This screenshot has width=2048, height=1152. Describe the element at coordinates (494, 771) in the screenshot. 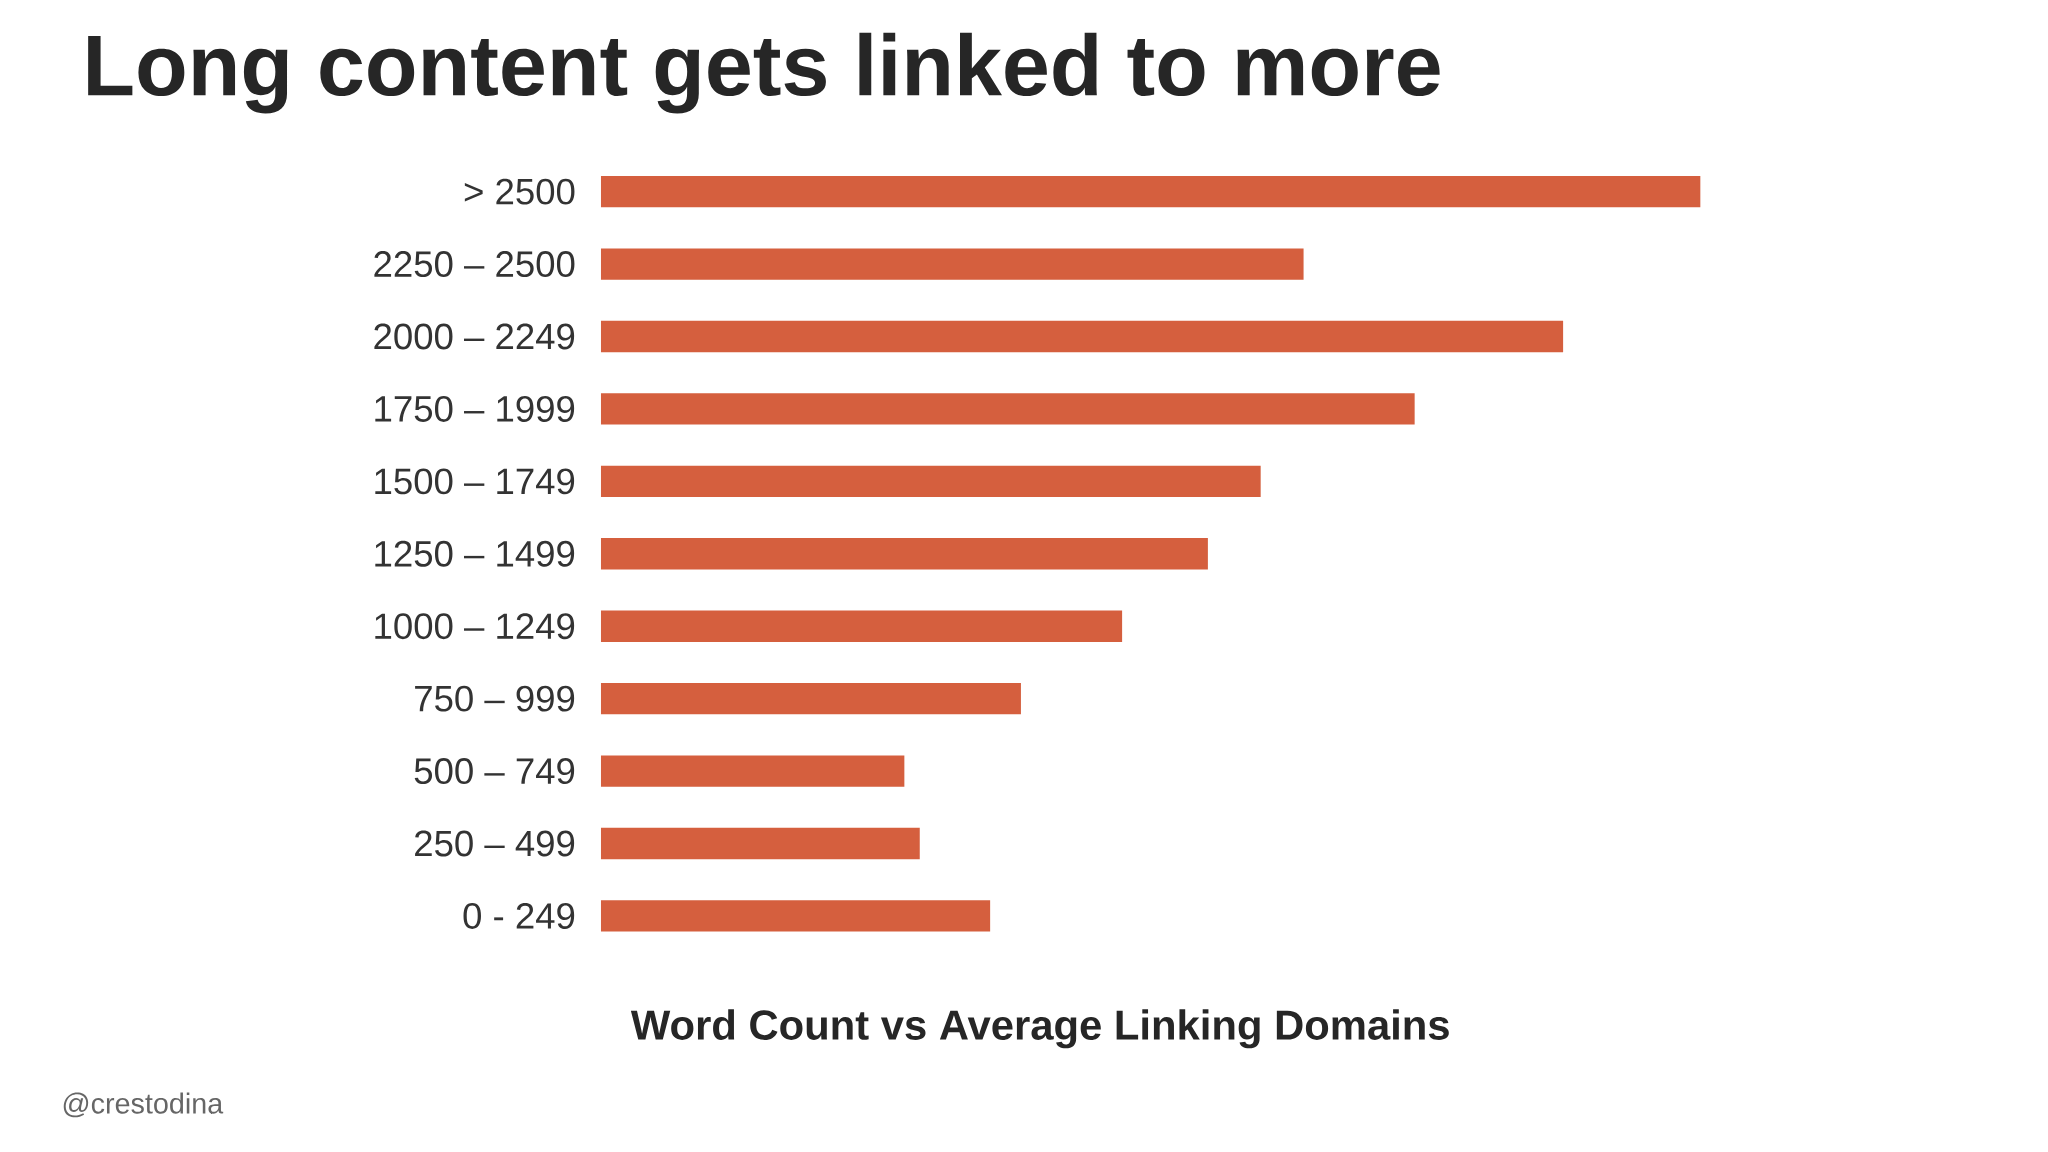

I see `y-tick-label: 500 – 749` at that location.